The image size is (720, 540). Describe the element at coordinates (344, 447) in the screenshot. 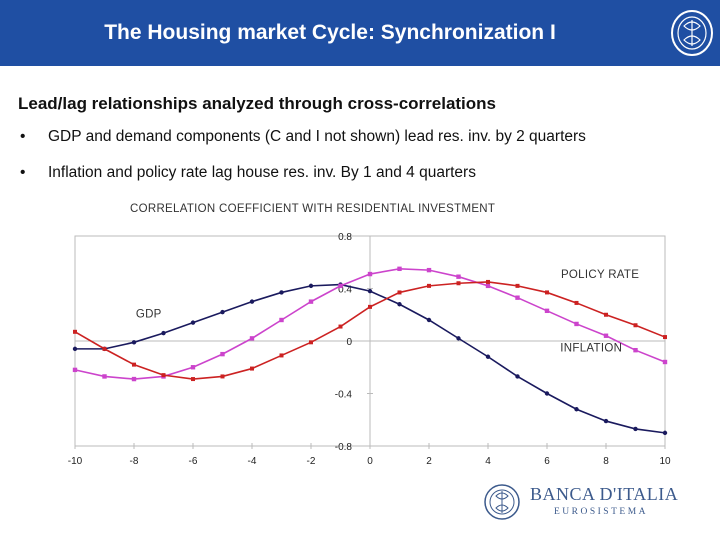

I see `y-tick-label: -0.8` at that location.